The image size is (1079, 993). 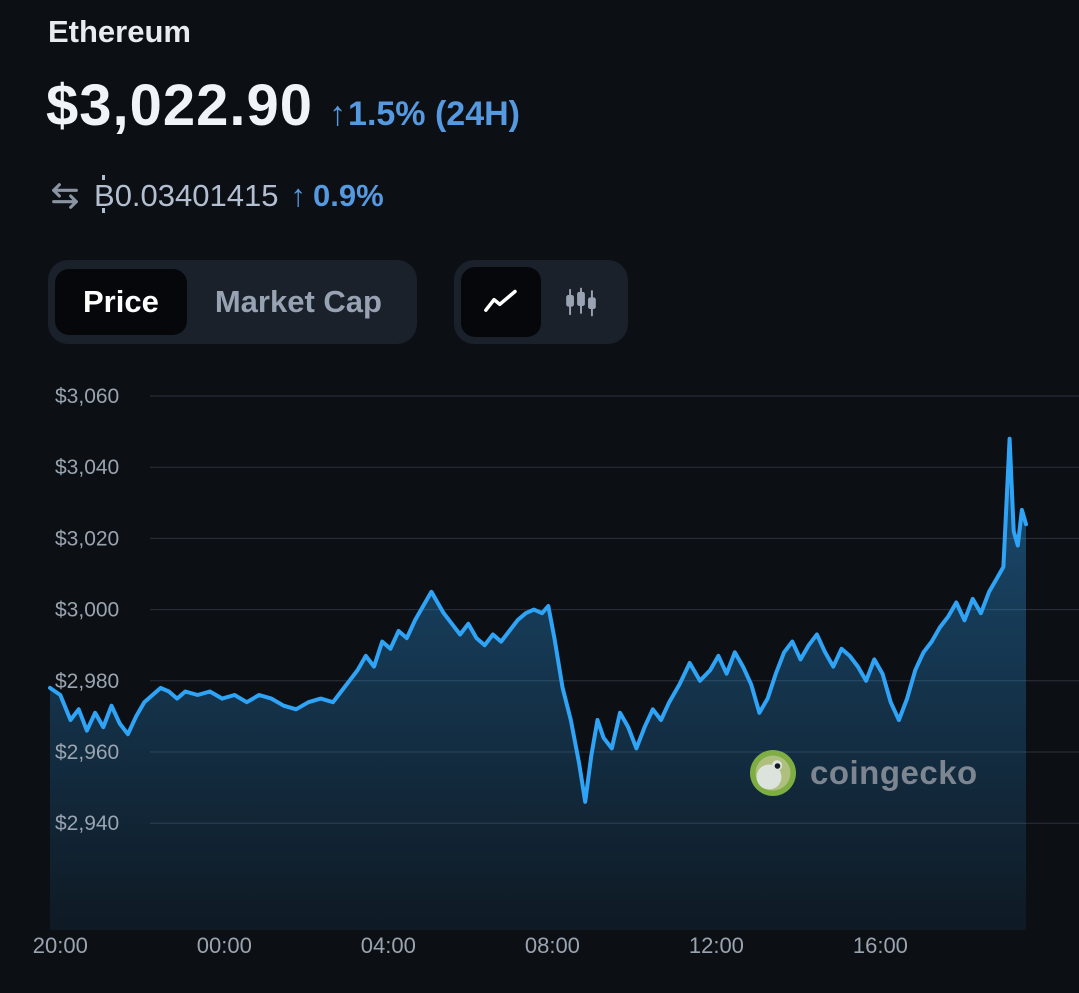 I want to click on x-axis-labels: 20:00 00:00 04:00 08:00 12:00 16:00, so click(x=470, y=945).